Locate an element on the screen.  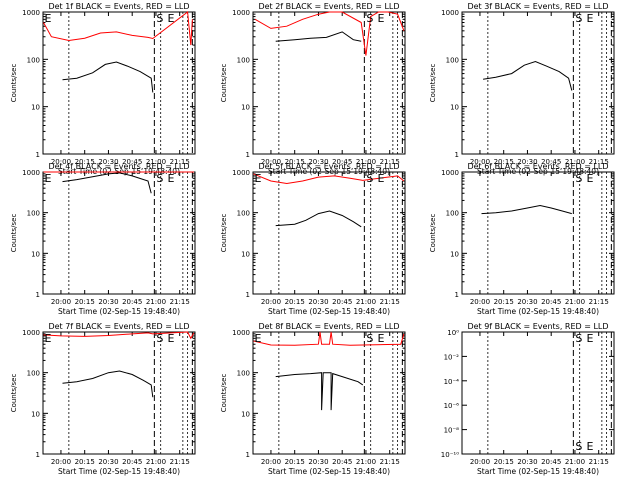
y-tick-label: 10⁻⁶ is located at coordinates (452, 406).